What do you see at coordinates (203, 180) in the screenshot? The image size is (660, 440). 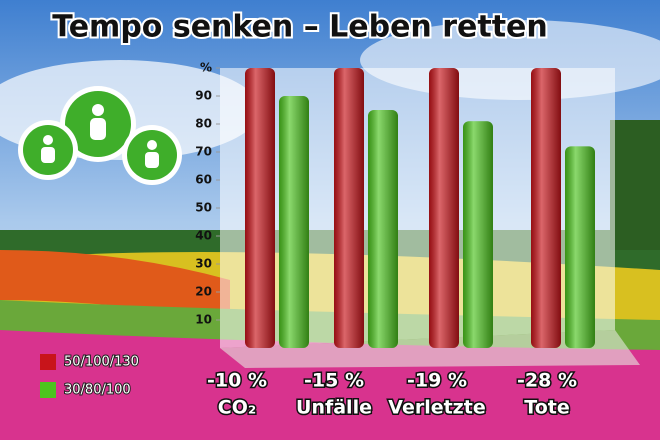 I see `y-tick-label: 60` at bounding box center [203, 180].